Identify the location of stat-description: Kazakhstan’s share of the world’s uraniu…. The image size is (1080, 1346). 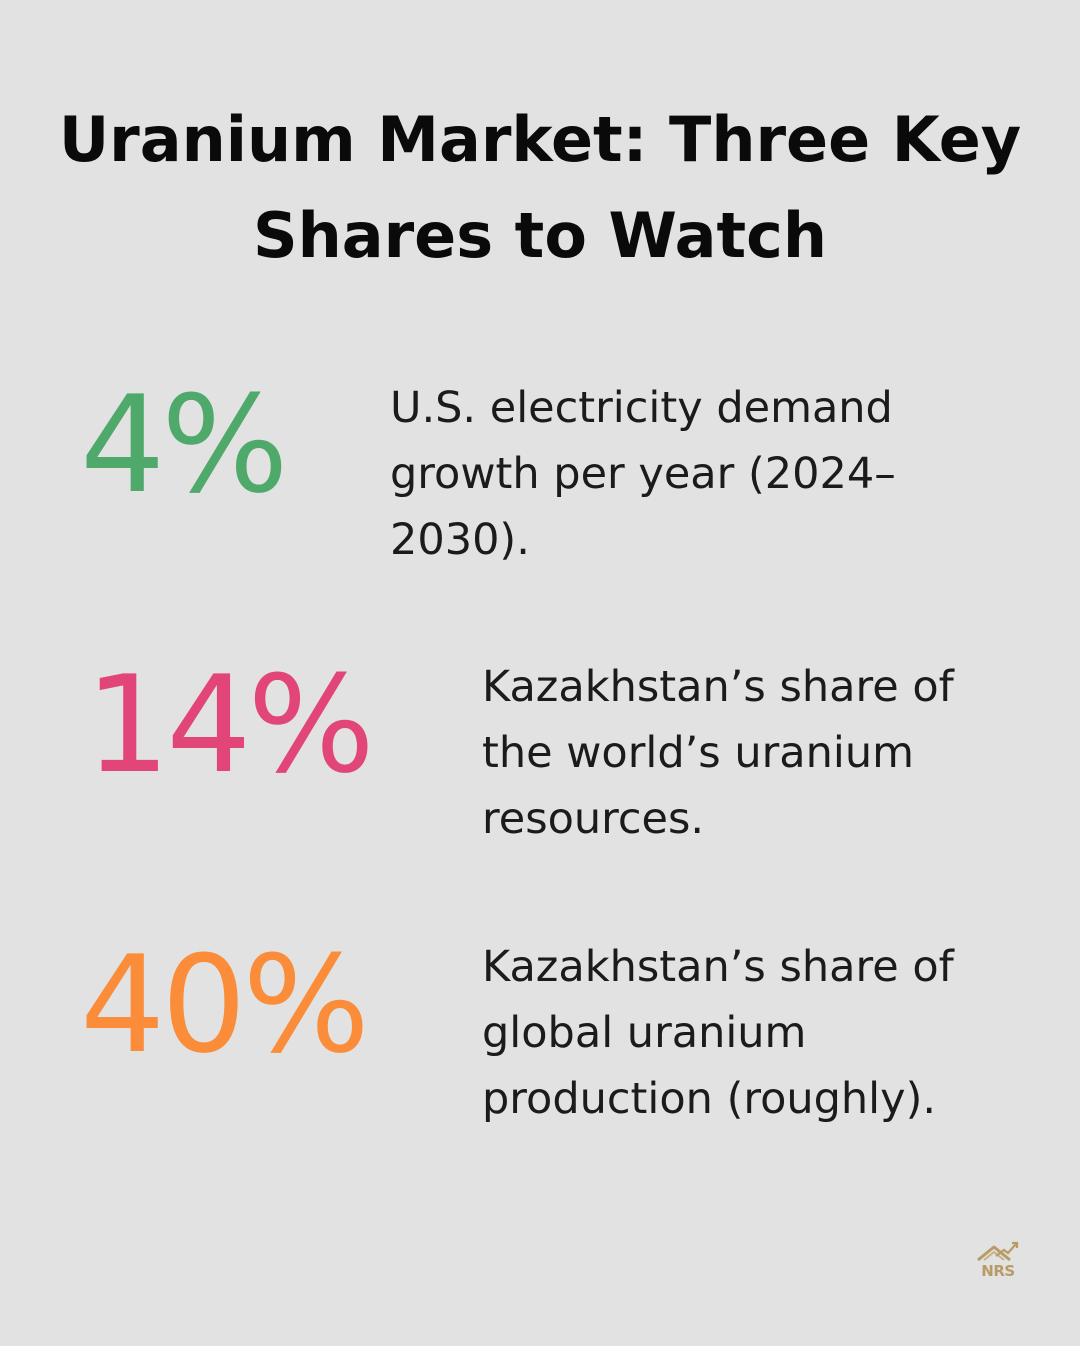
(718, 753).